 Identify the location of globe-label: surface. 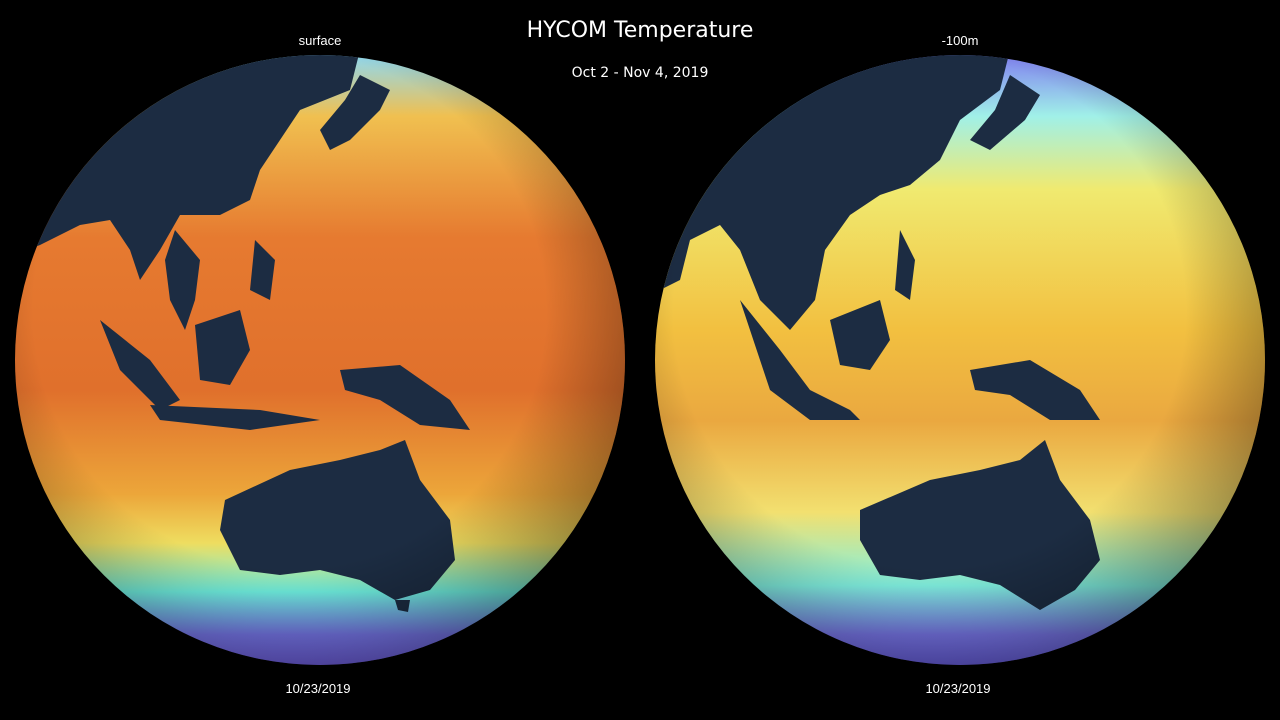
(320, 40).